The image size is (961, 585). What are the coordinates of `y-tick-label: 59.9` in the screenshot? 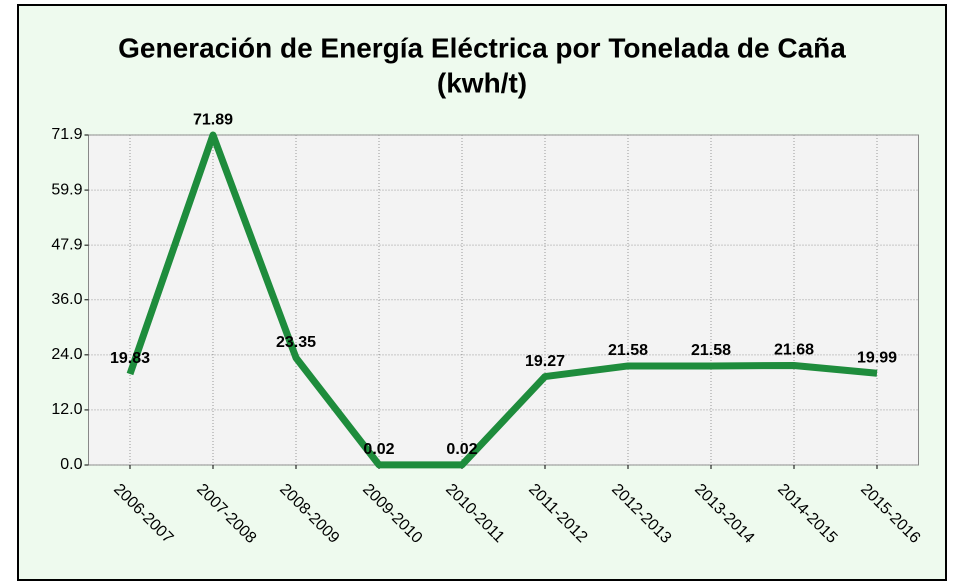 It's located at (66, 189).